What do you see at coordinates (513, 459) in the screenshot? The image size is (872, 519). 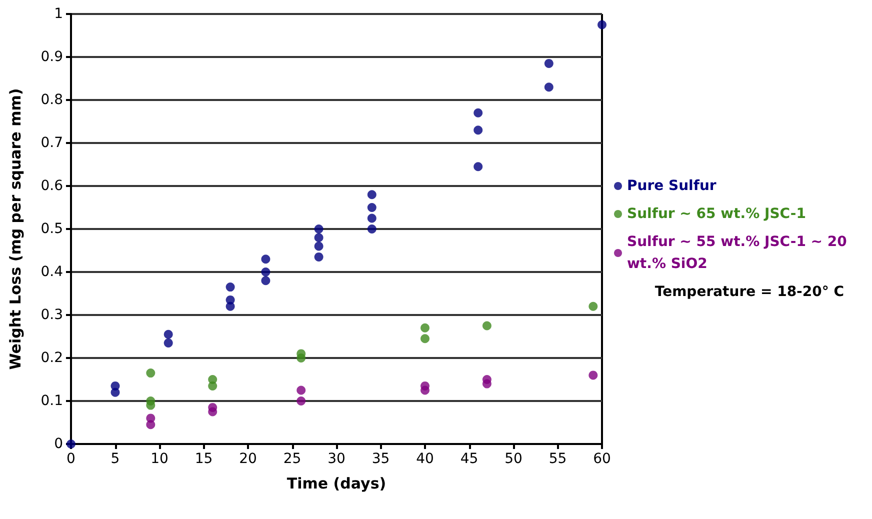 I see `x-tick-label: 50` at bounding box center [513, 459].